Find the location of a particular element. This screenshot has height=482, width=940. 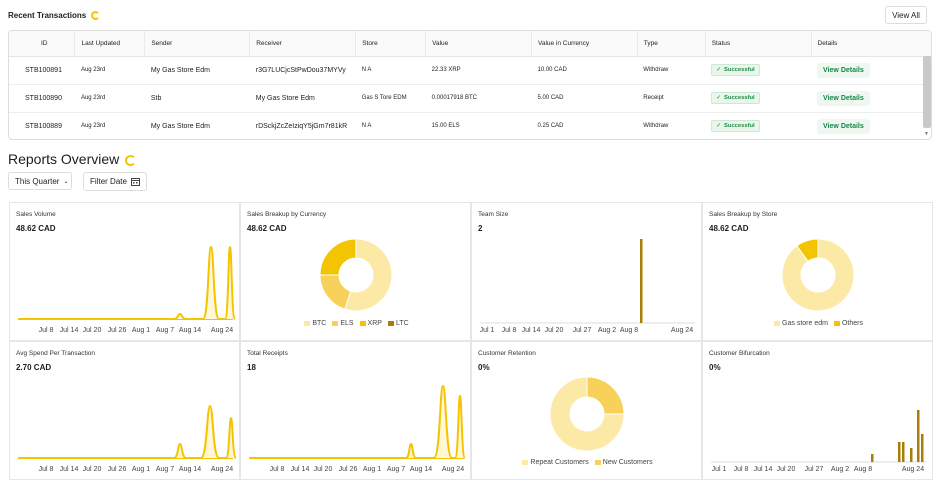

cell-details: View Details is located at coordinates (864, 125).